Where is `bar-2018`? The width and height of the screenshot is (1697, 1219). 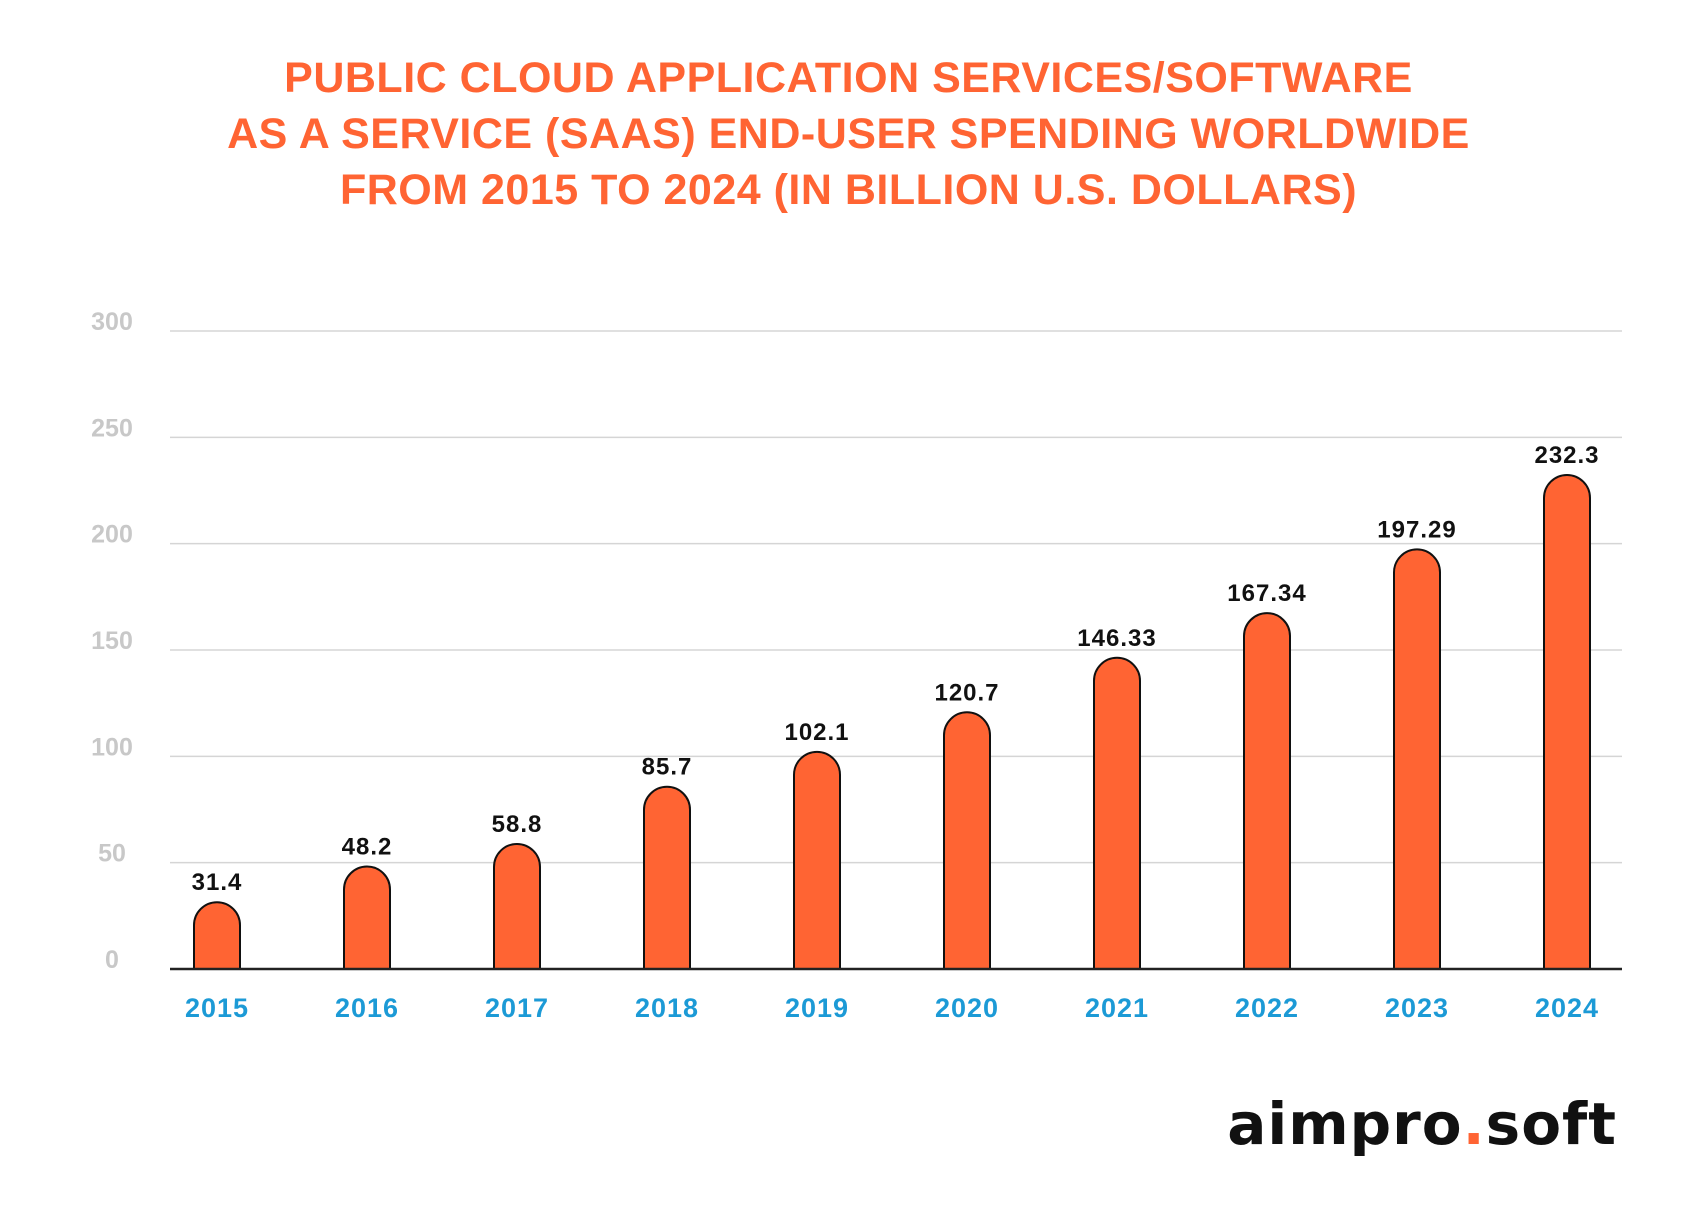
bar-2018 is located at coordinates (667, 877).